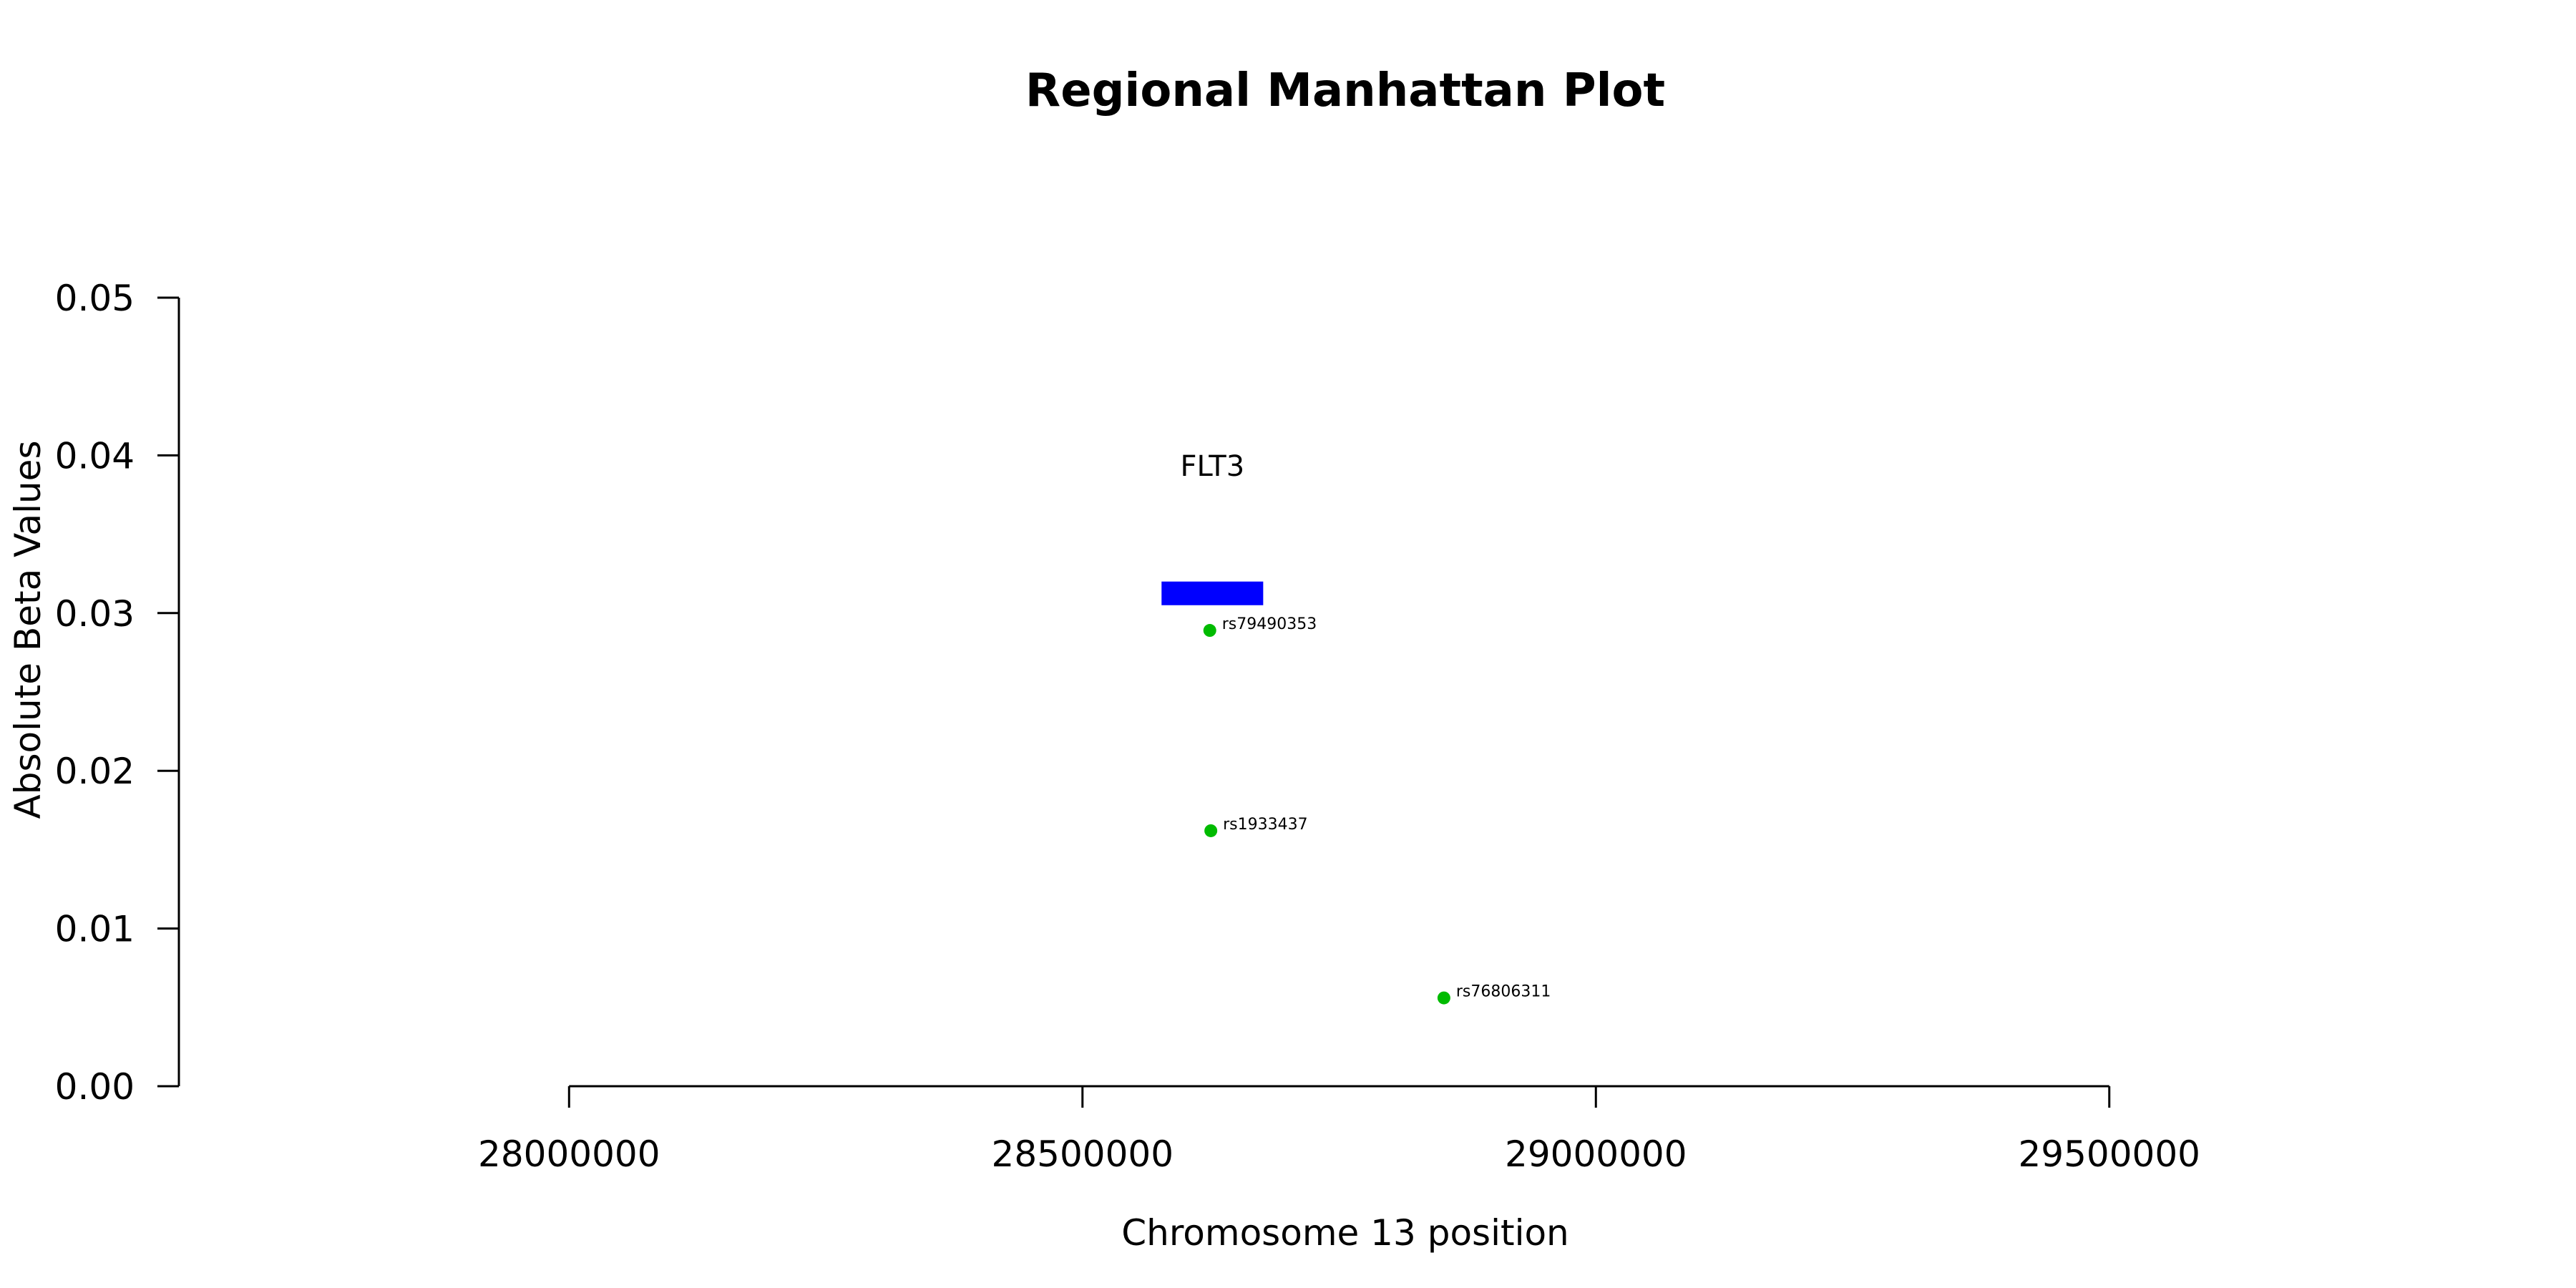  Describe the element at coordinates (1503, 992) in the screenshot. I see `snp-label: rs76806311` at that location.